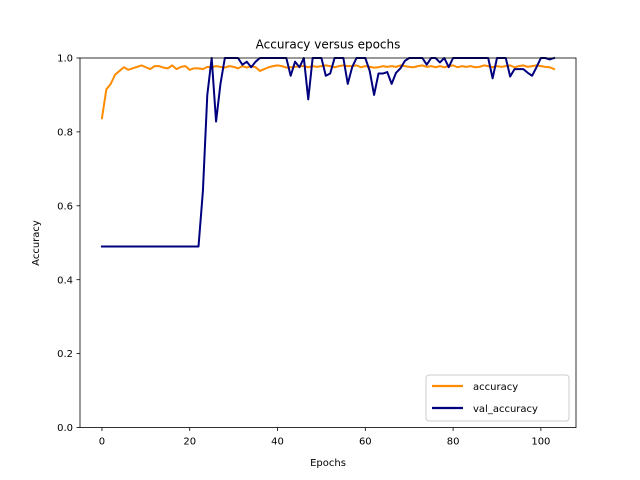  Describe the element at coordinates (497, 398) in the screenshot. I see `legend: accuracy val_accuracy` at that location.